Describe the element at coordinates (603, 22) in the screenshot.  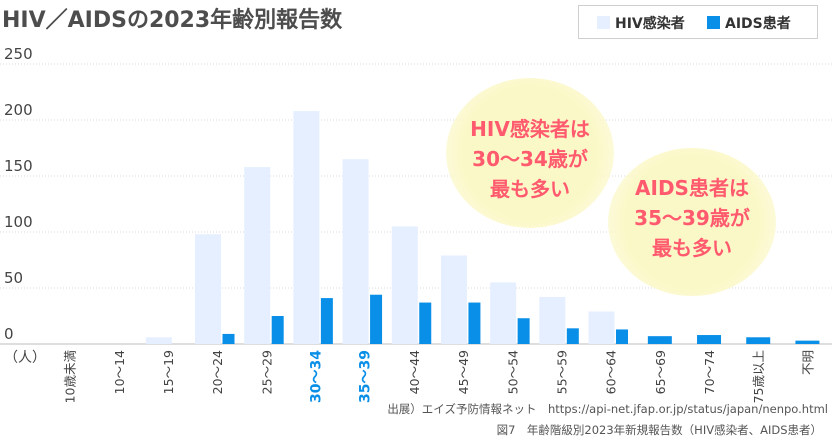
I see `legend-swatch-hiv` at that location.